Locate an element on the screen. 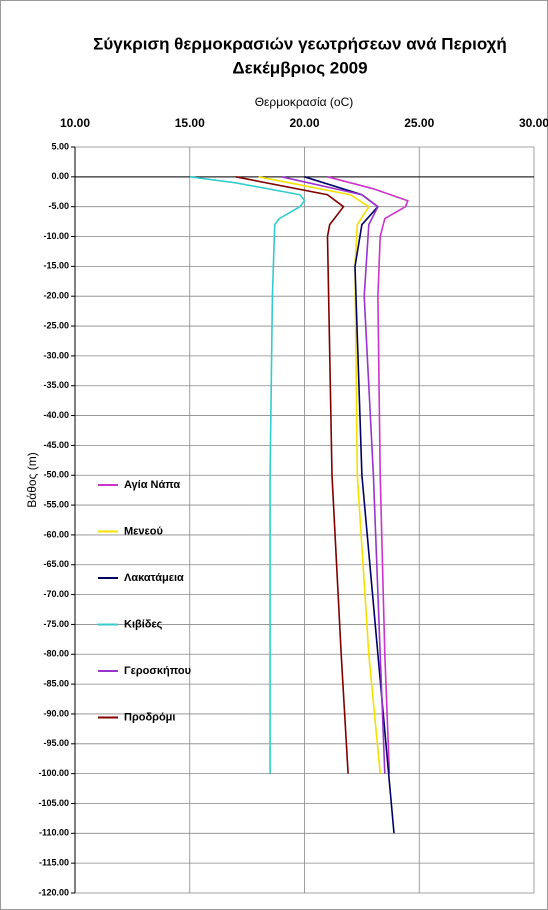  y-tick-label: -40.00 is located at coordinates (56, 415).